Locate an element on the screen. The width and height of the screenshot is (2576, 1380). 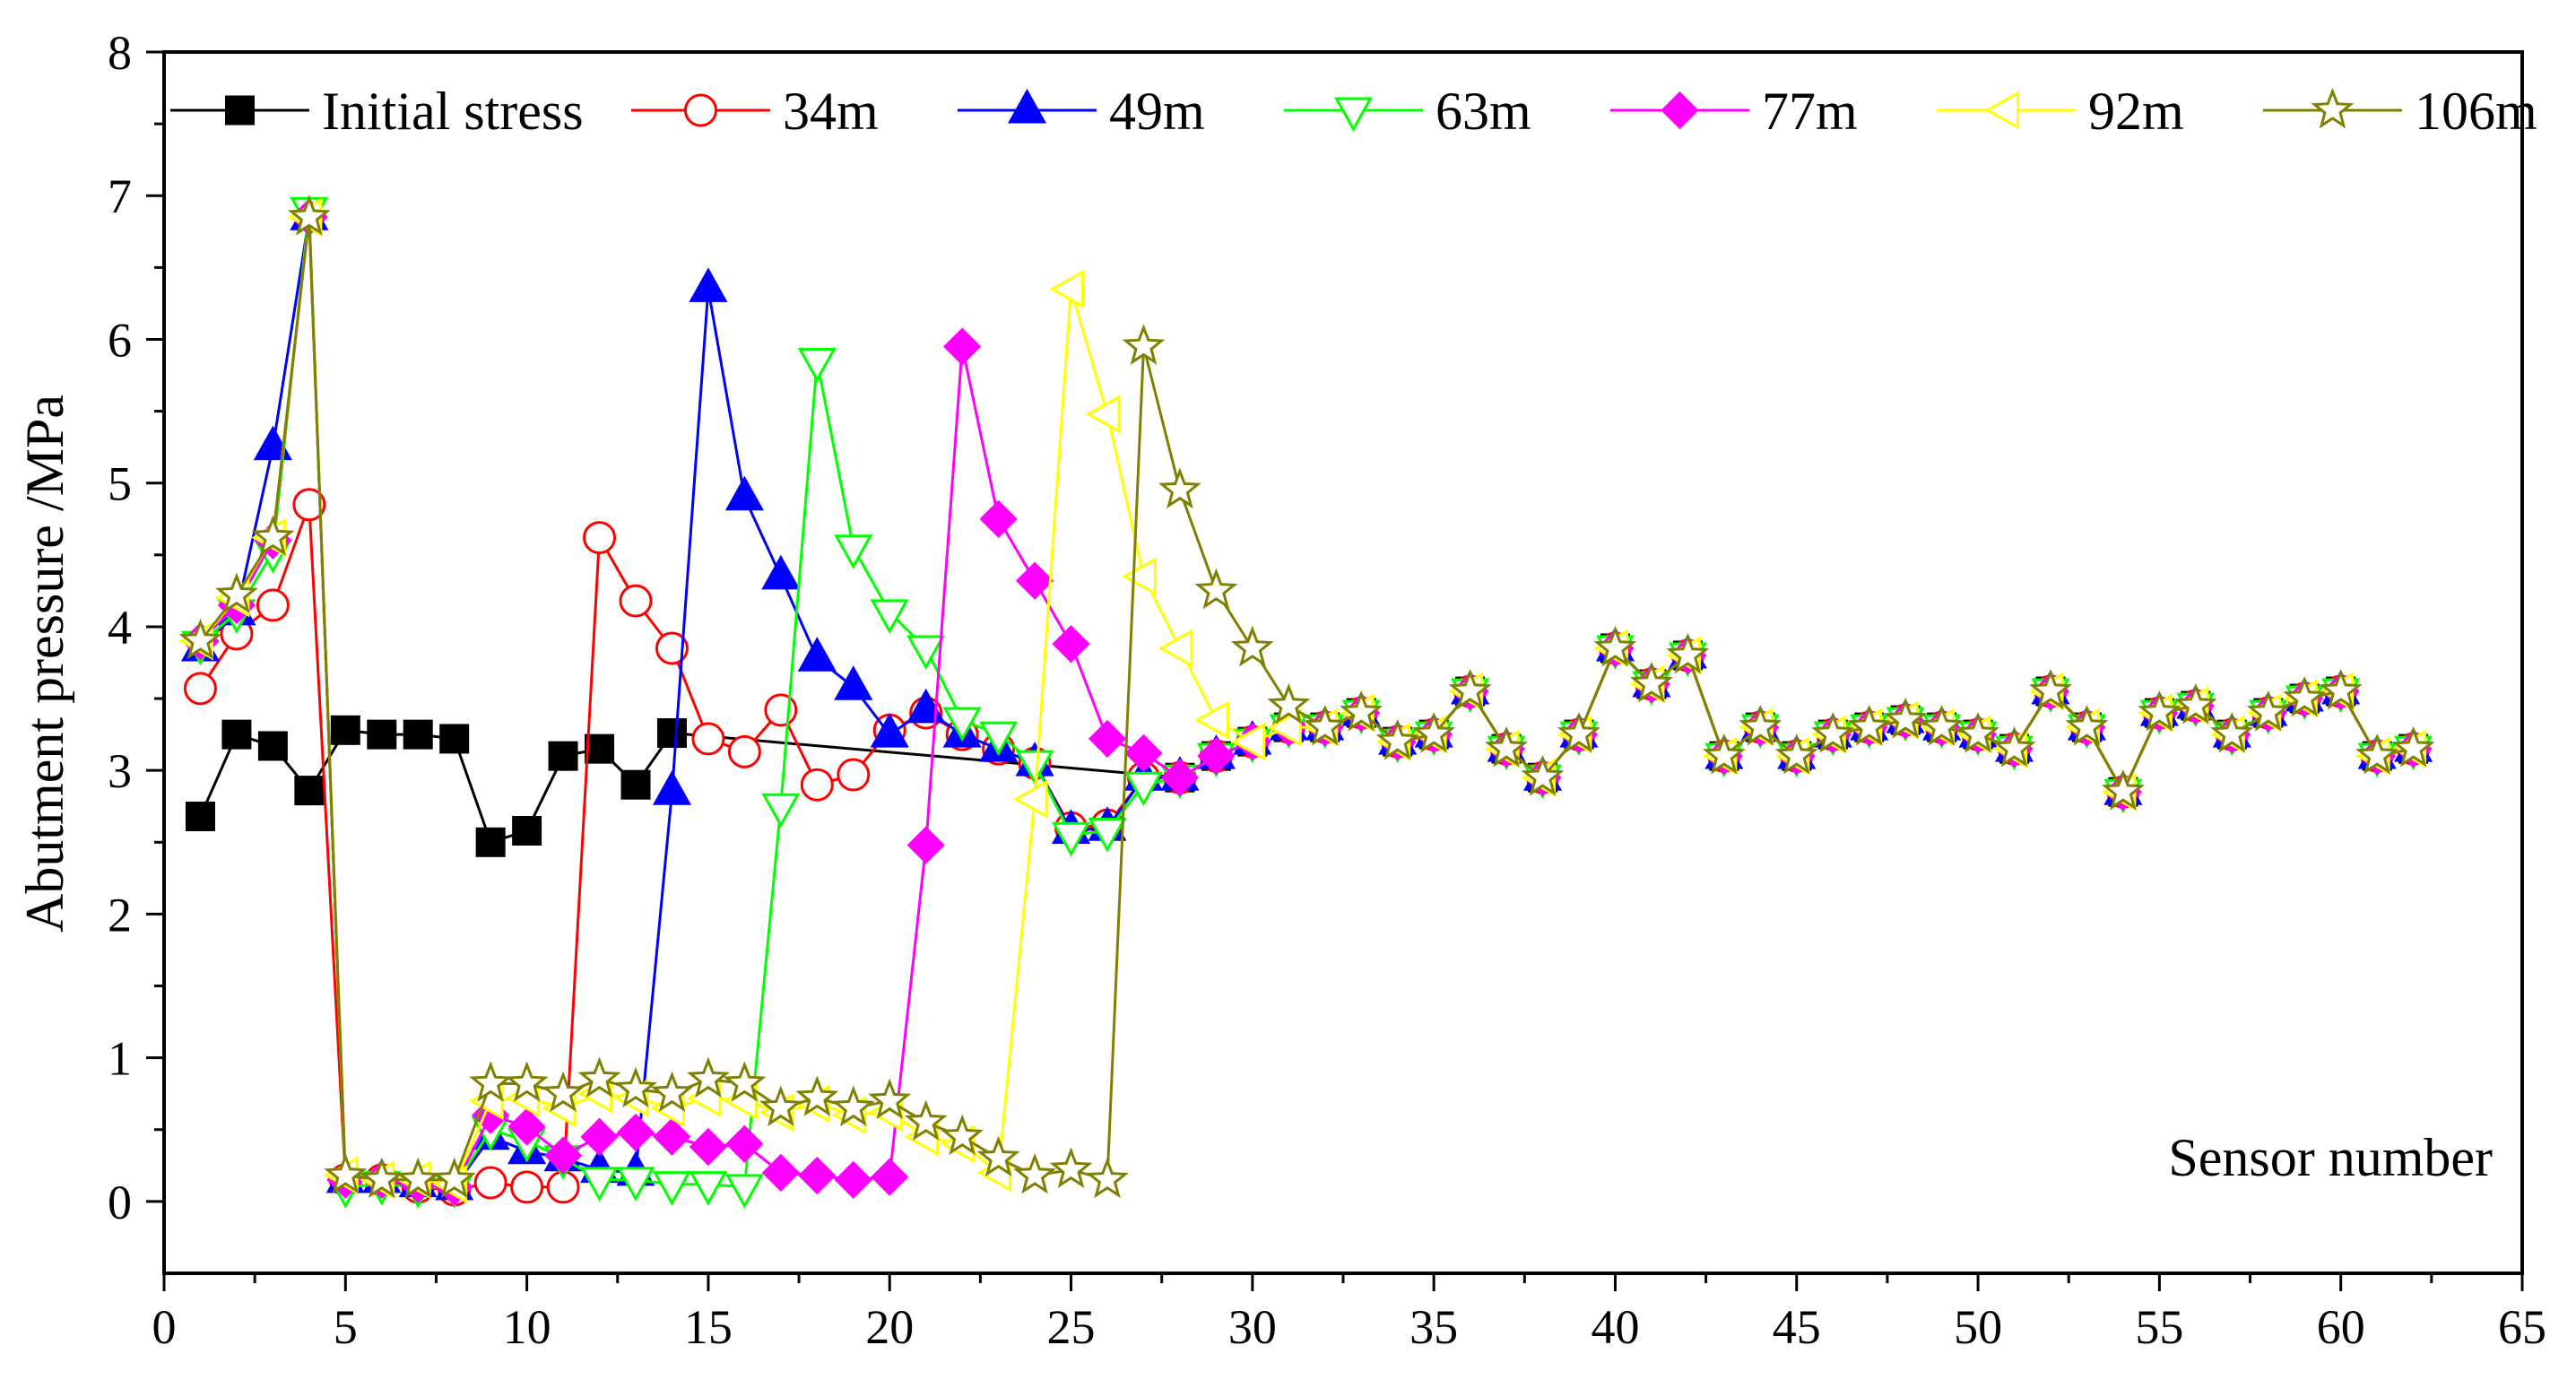
x-tick-label: 35 is located at coordinates (1433, 1327).